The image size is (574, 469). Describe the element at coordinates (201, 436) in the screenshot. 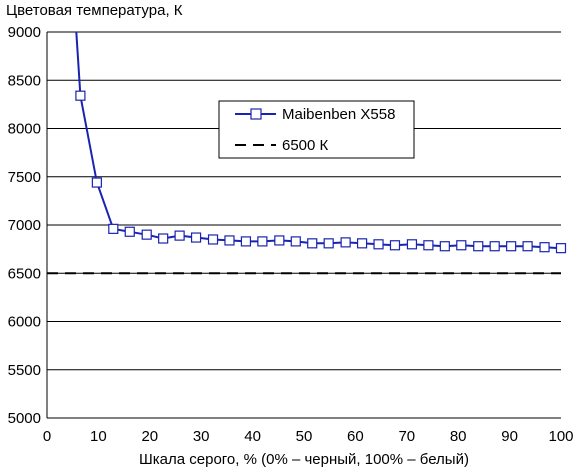

I see `x-tick-label: 30` at that location.